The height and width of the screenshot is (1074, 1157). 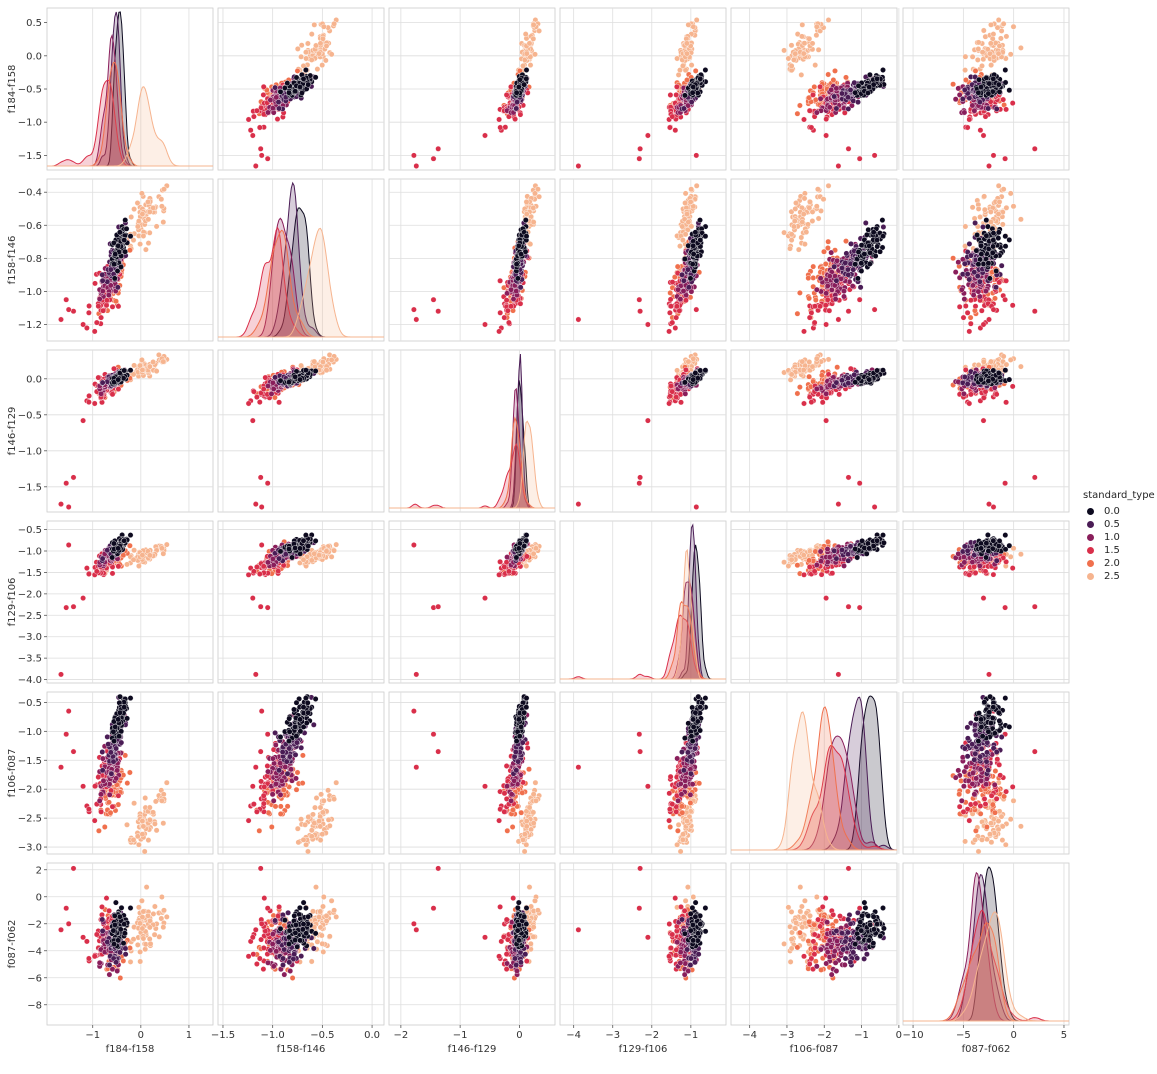 I want to click on y-tick-label: −0.6, so click(x=30, y=226).